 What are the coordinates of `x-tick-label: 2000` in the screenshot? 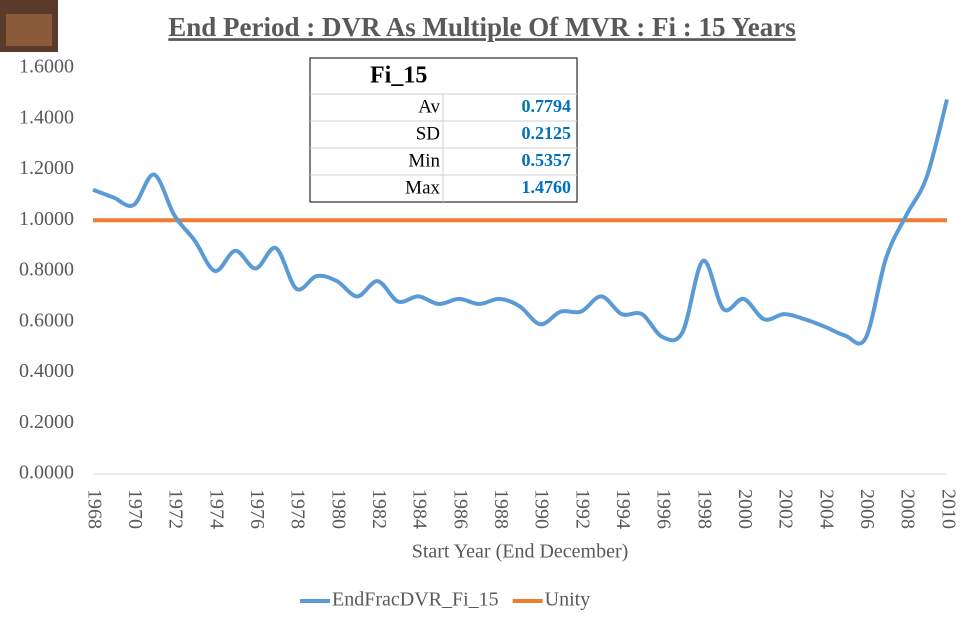 It's located at (745, 509).